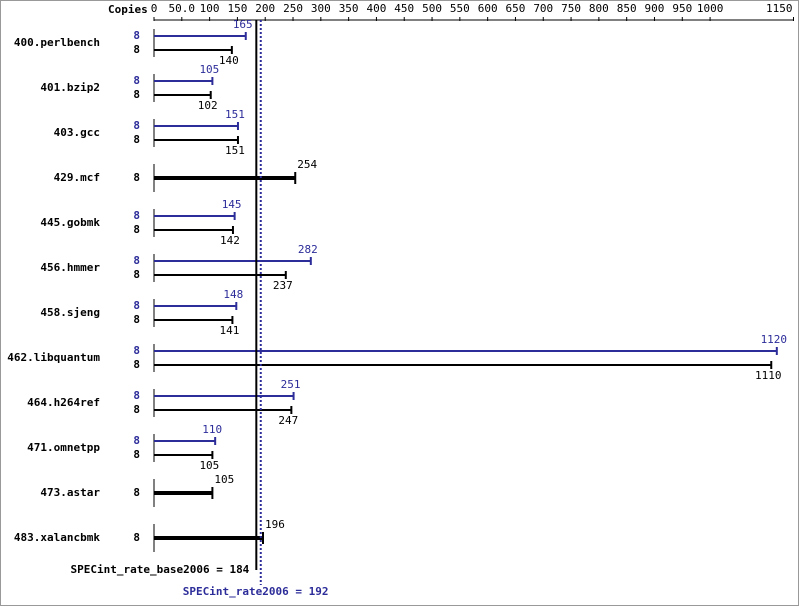 The width and height of the screenshot is (799, 606). I want to click on value-label: 142, so click(230, 240).